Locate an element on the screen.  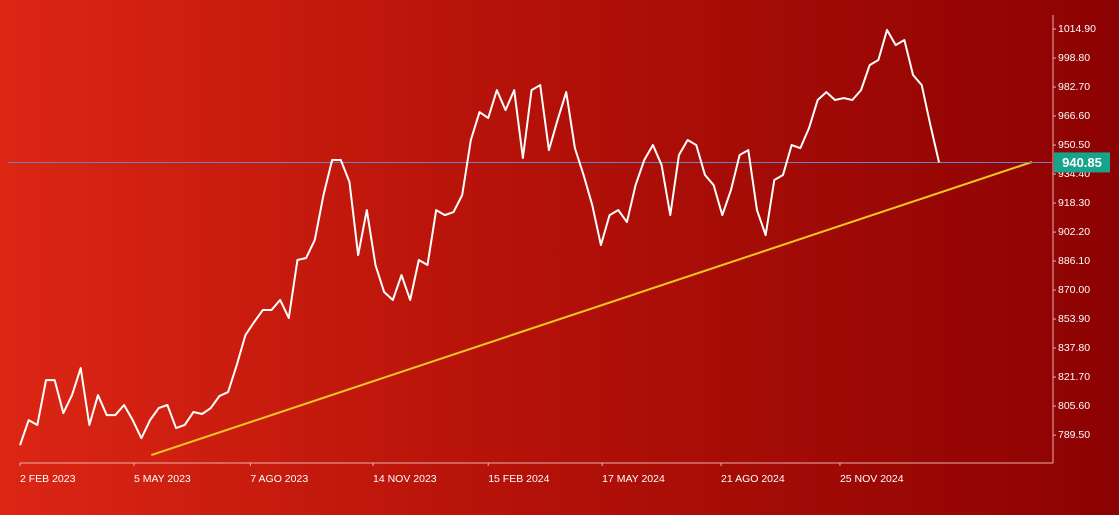
last-value-label: 940.85 is located at coordinates (1082, 162).